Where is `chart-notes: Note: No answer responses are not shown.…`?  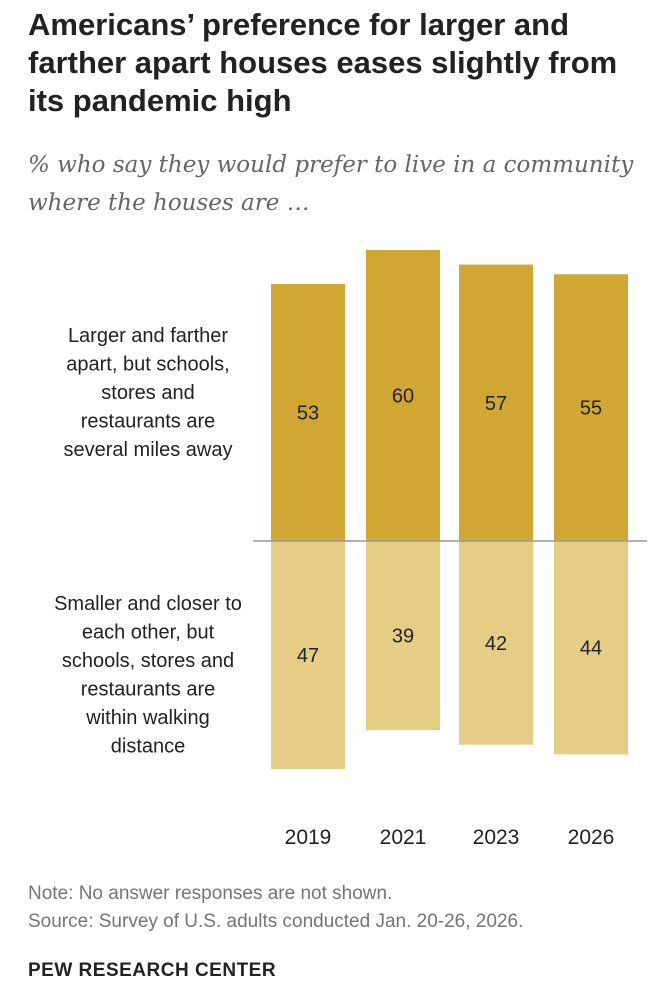 chart-notes: Note: No answer responses are not shown.… is located at coordinates (343, 908).